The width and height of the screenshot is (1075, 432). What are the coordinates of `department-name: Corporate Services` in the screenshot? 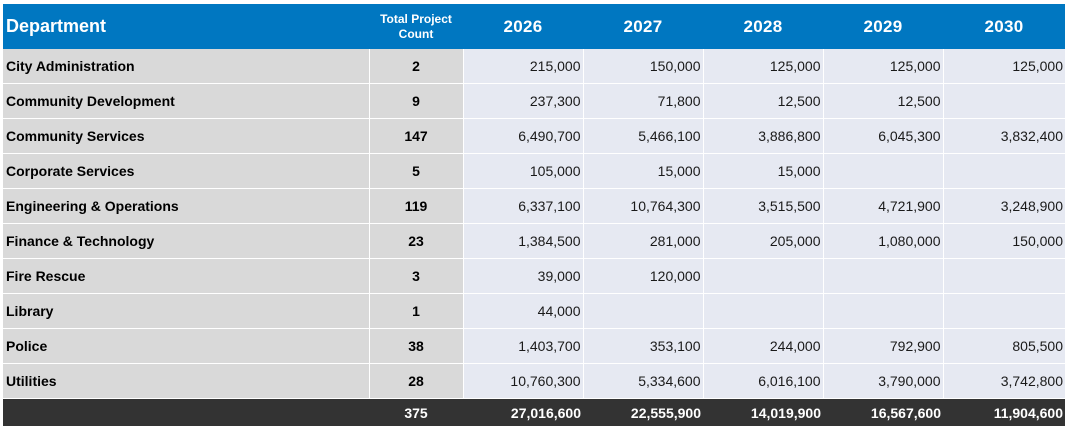 It's located at (186, 171).